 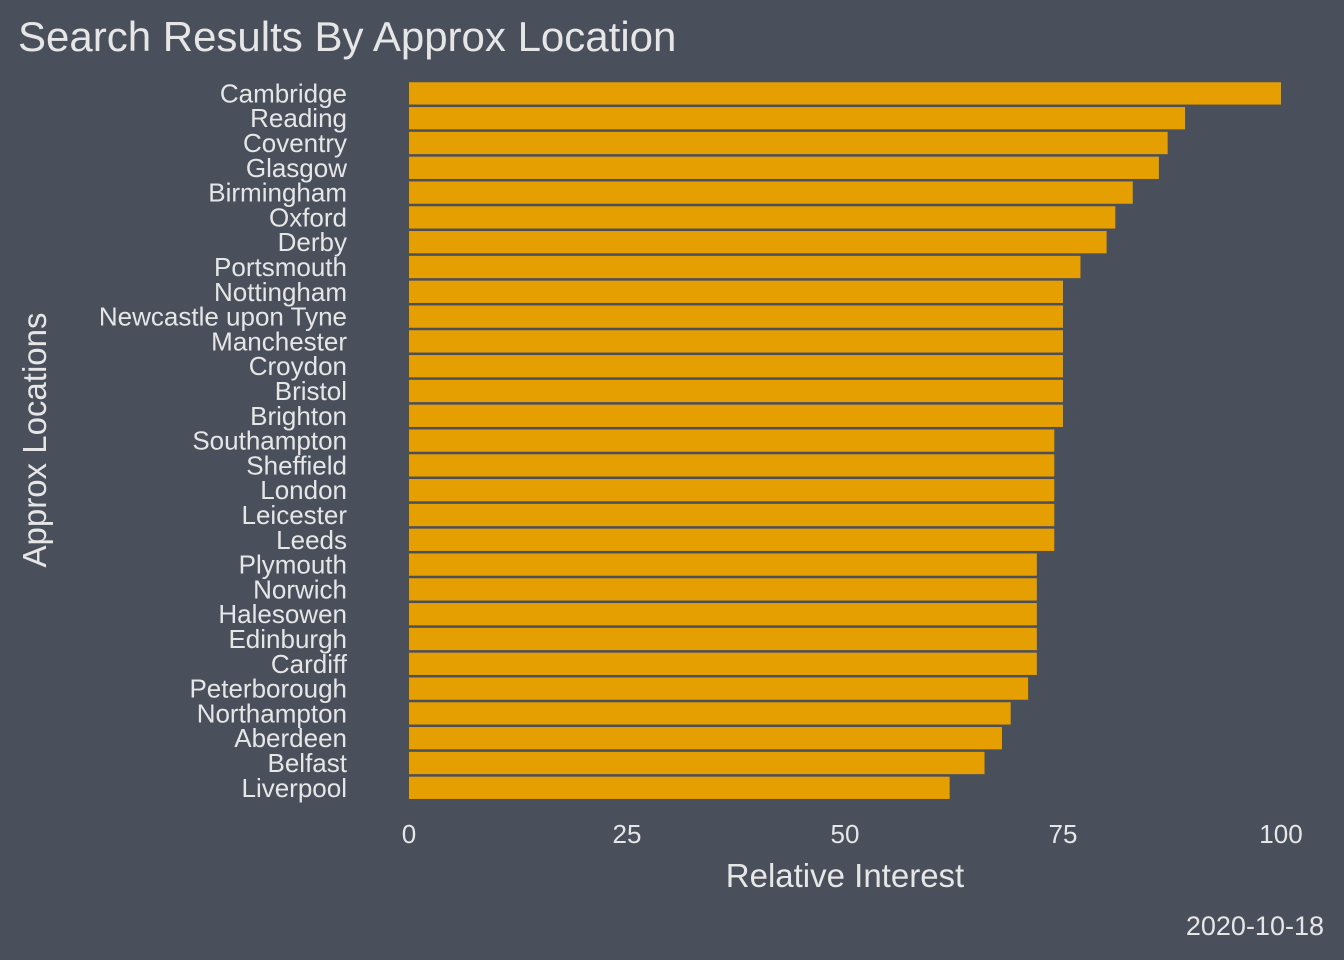 What do you see at coordinates (311, 391) in the screenshot?
I see `y-tick-label: Bristol` at bounding box center [311, 391].